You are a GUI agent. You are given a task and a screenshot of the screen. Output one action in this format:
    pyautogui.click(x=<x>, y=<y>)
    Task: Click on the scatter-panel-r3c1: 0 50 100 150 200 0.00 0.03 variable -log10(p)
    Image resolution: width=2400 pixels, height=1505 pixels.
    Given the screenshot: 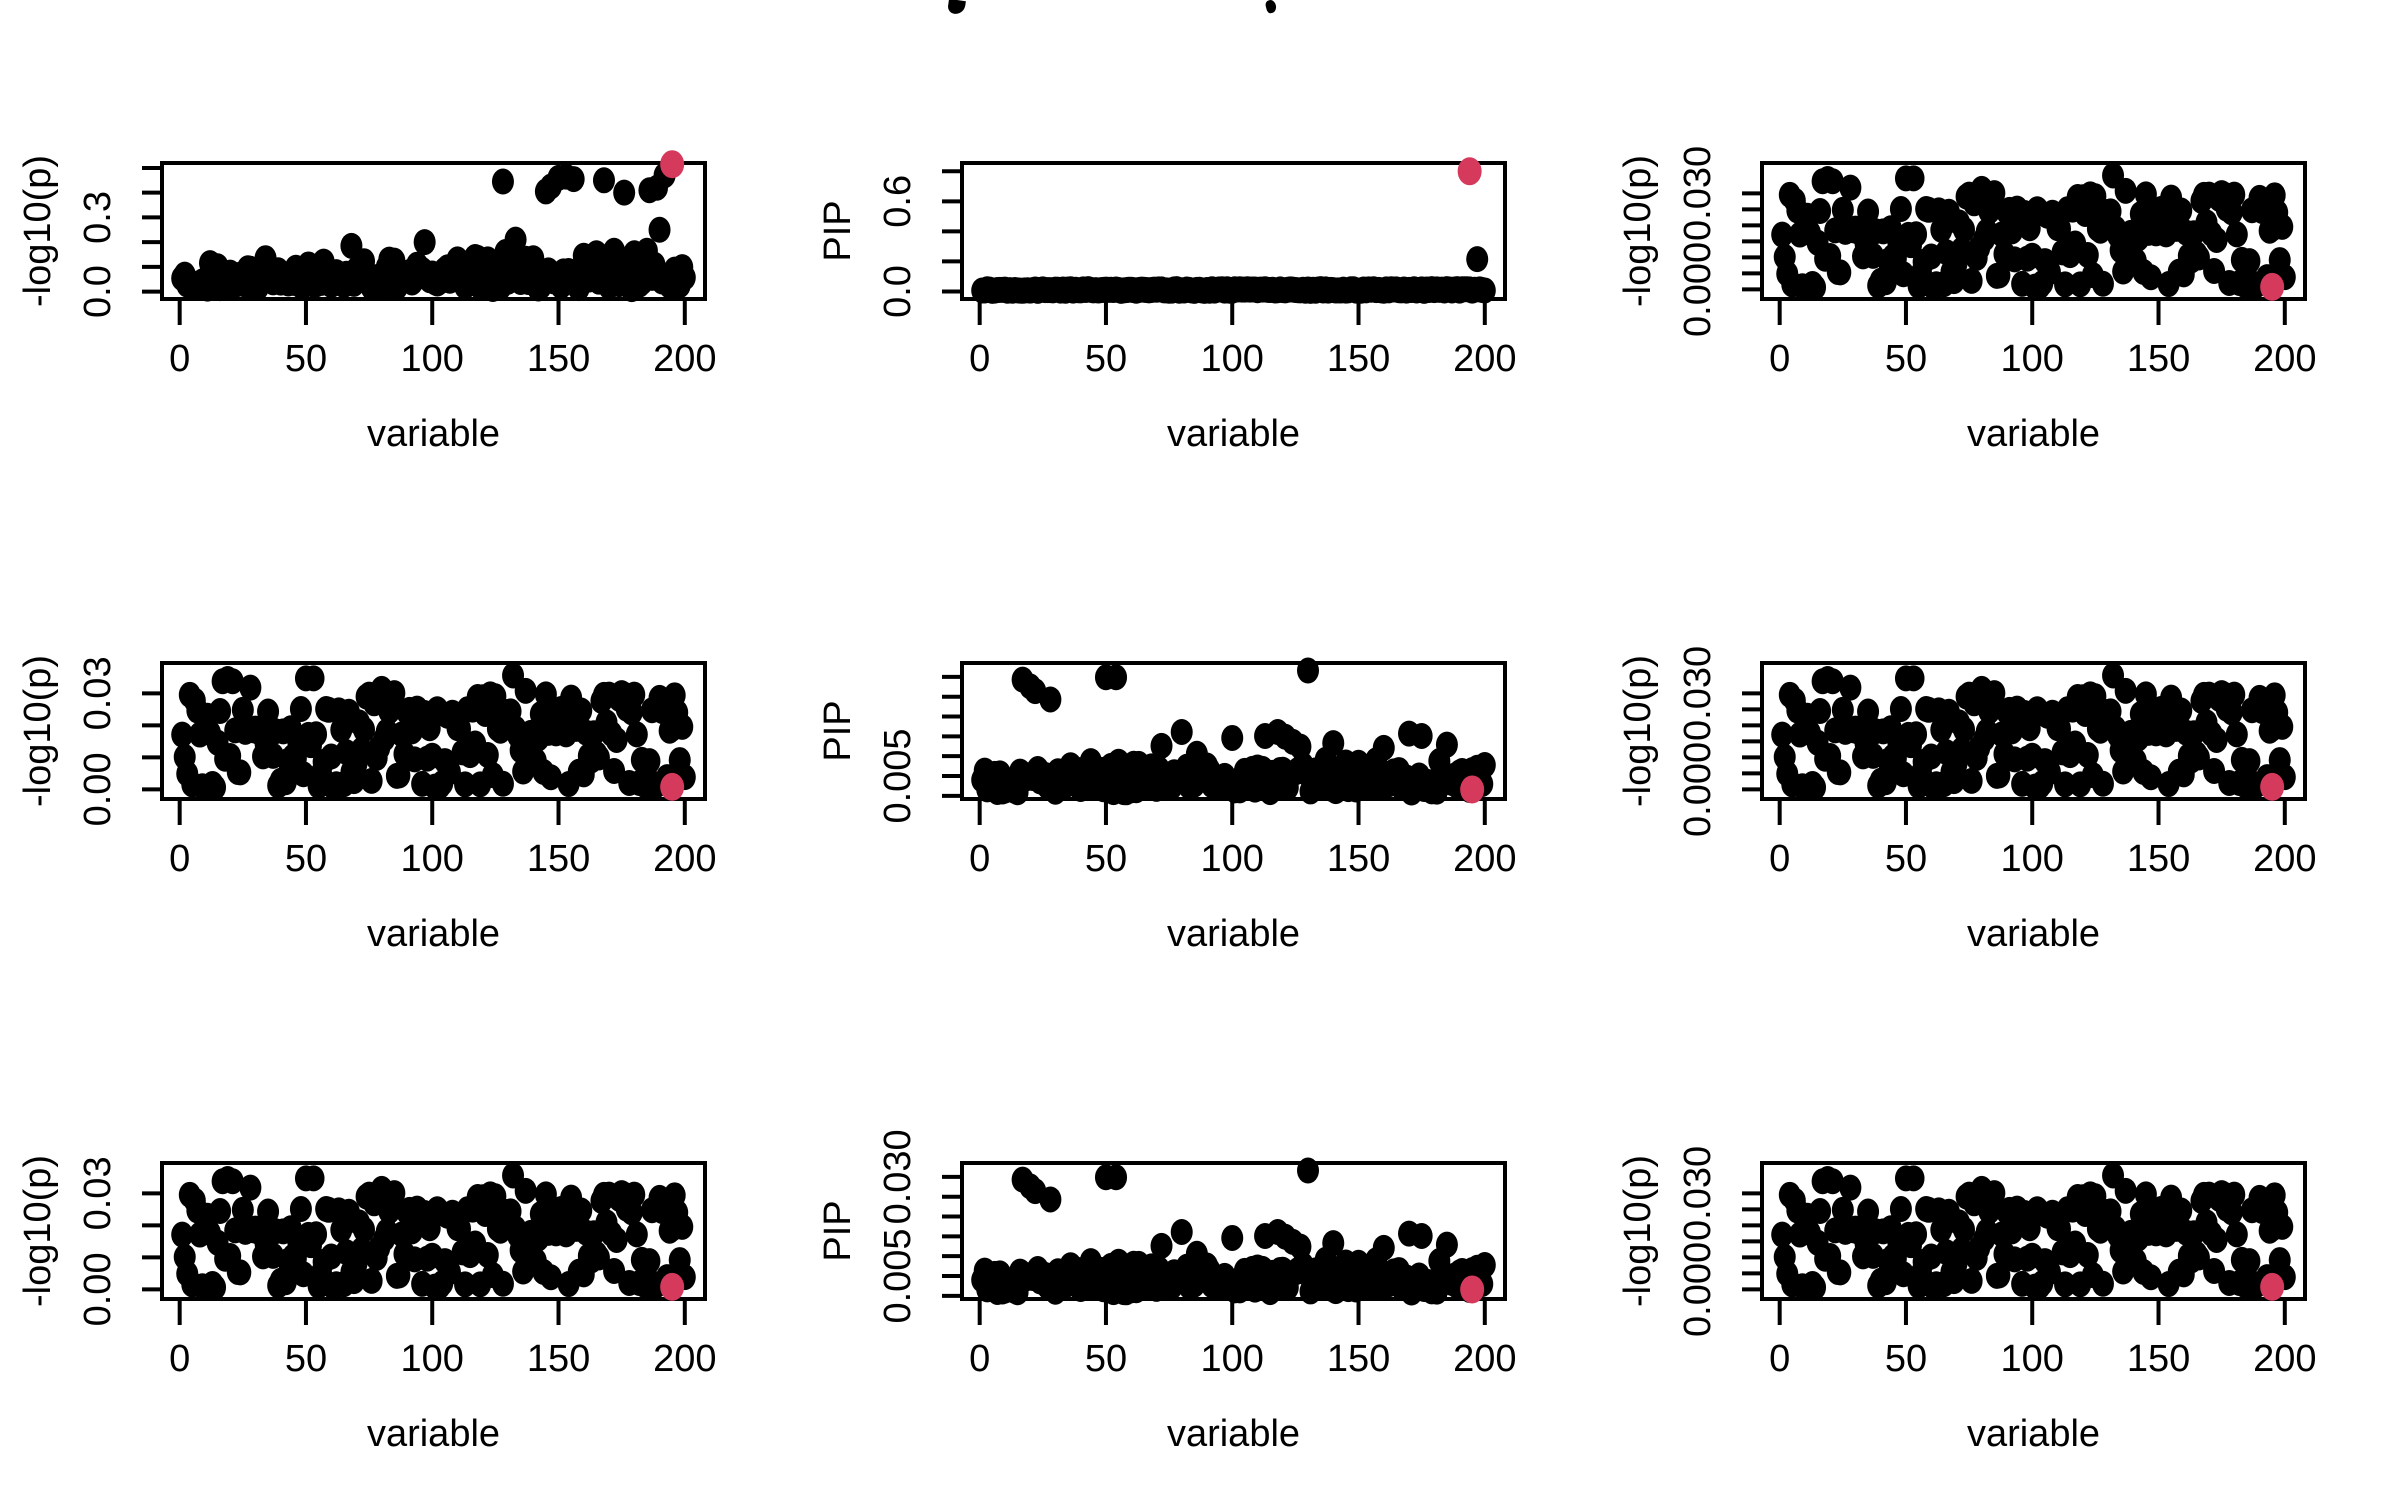 What is the action you would take?
    pyautogui.click(x=400, y=1250)
    